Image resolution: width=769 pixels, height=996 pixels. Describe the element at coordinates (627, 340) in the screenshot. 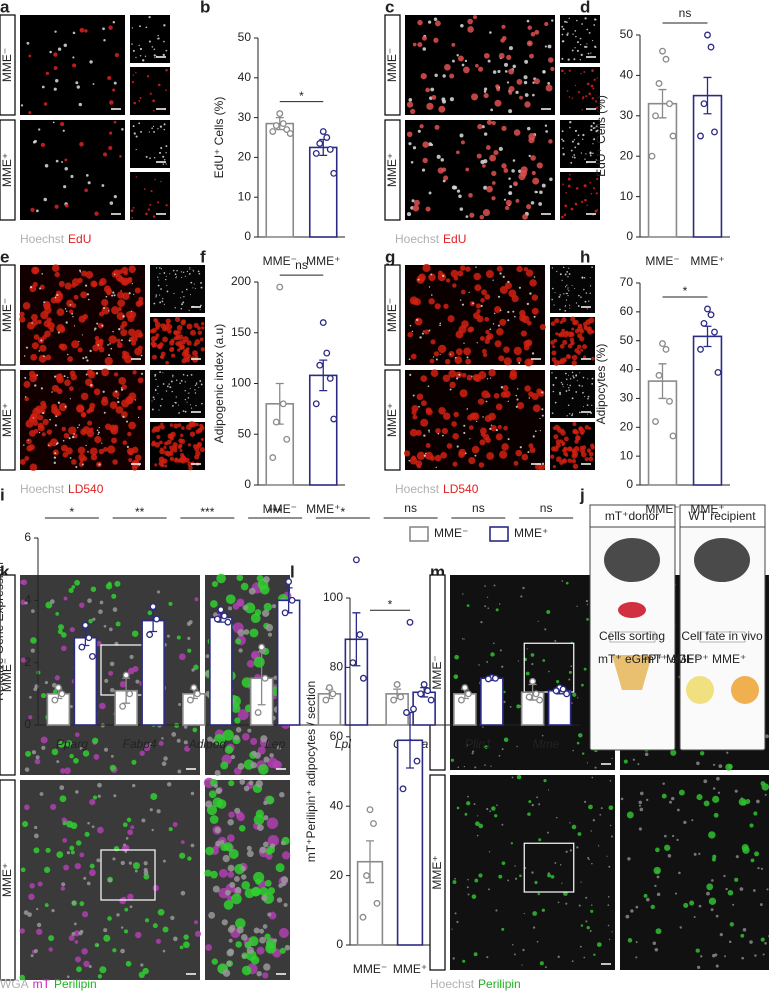

I see `y-tick-label: 50` at that location.